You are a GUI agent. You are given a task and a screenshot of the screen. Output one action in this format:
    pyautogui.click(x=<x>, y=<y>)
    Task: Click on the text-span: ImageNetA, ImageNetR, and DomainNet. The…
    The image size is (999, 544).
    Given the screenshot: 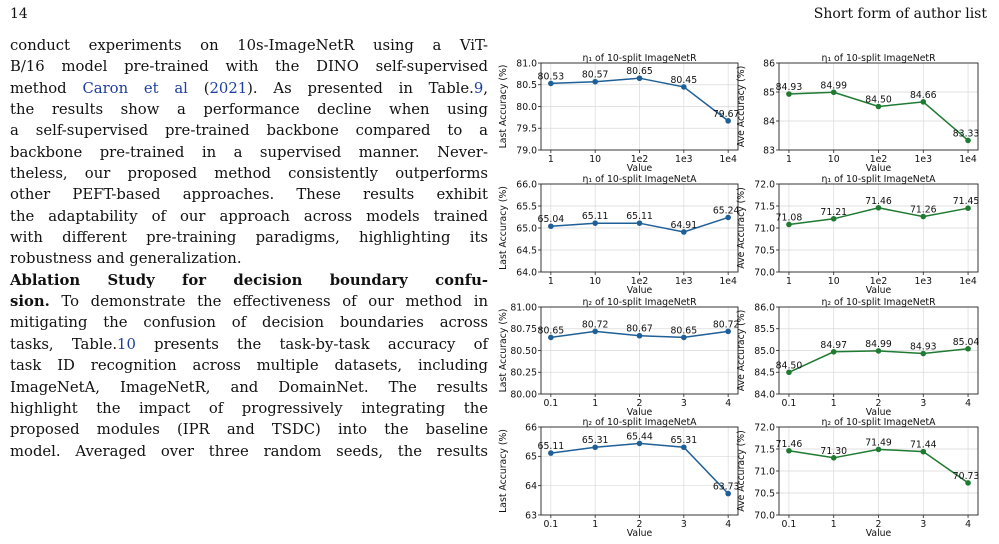 What is the action you would take?
    pyautogui.click(x=249, y=387)
    